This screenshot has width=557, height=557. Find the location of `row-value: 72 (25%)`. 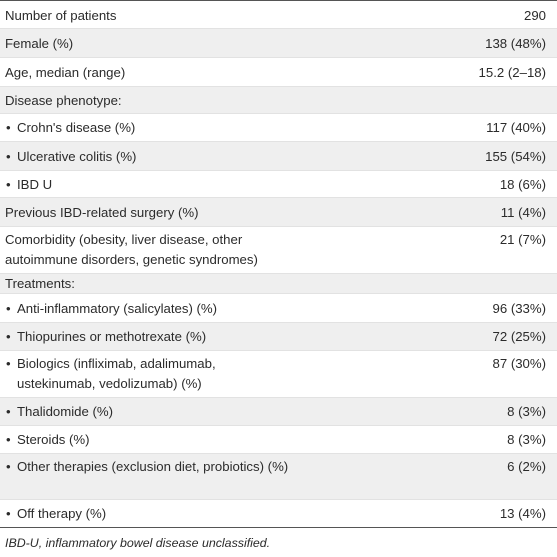

row-value: 72 (25%) is located at coordinates (519, 336).